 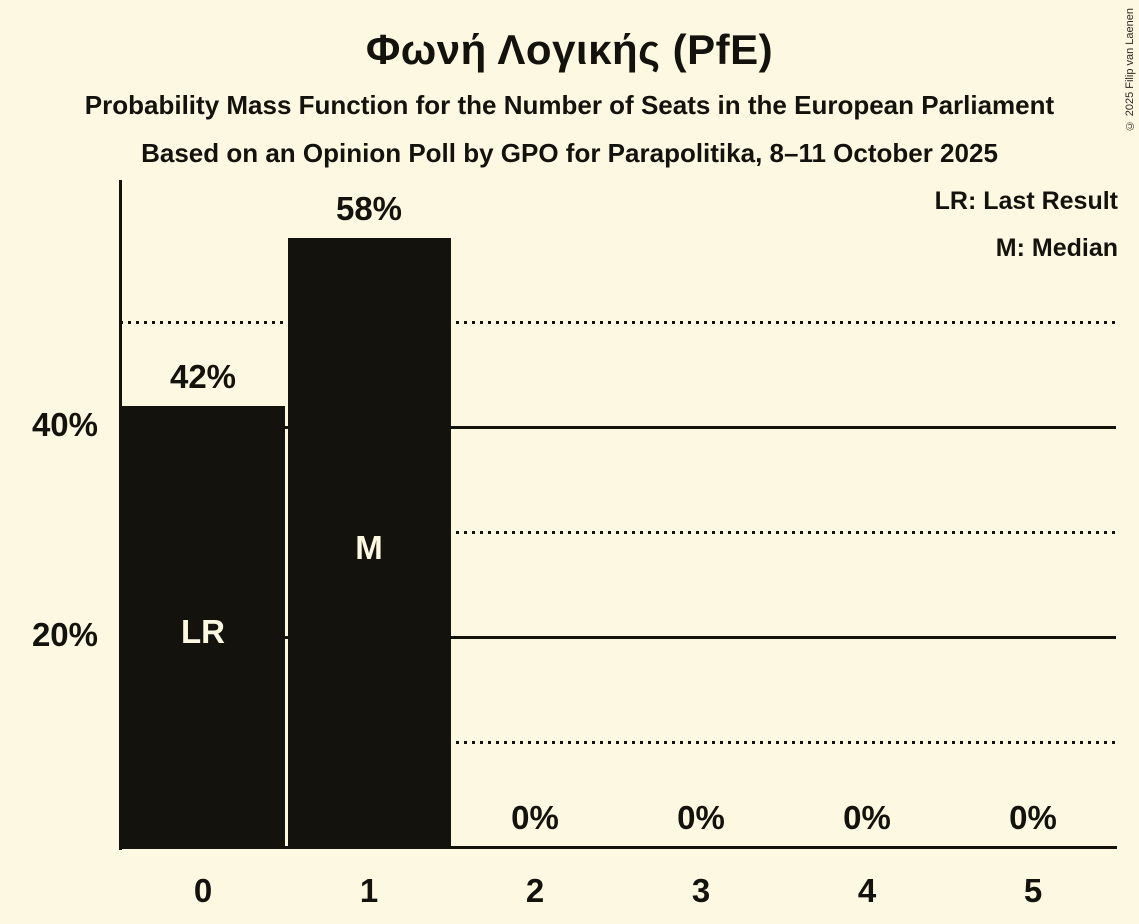 I want to click on bar-value-label-2: 0%, so click(x=535, y=817).